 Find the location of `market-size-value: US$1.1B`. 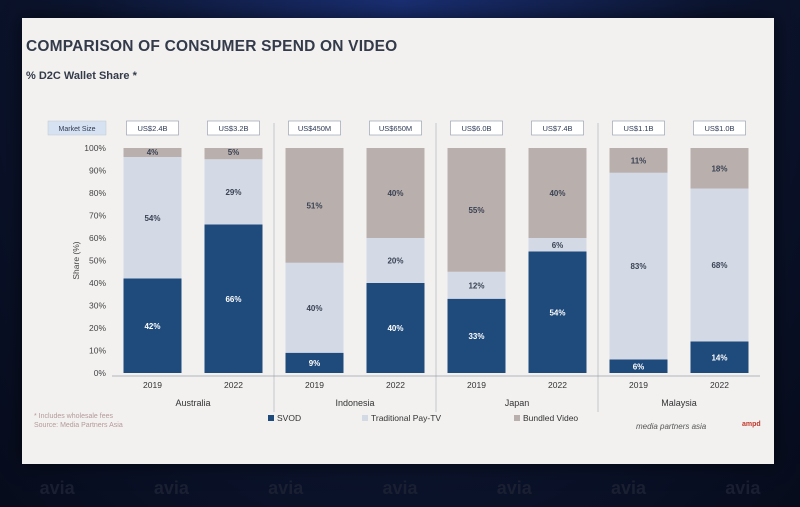

market-size-value: US$1.1B is located at coordinates (638, 128).